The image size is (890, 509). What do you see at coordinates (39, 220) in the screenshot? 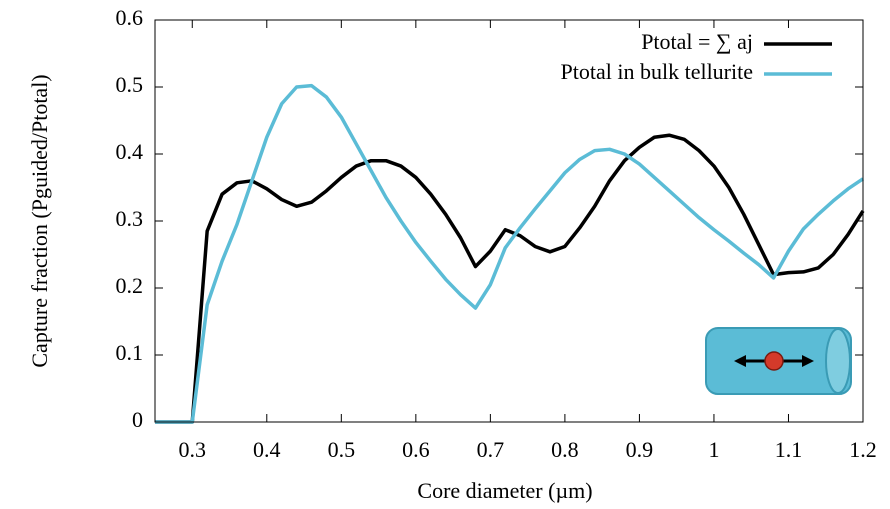
I see `y-axis-label: Capture fraction (Pguided/Ptotal)` at bounding box center [39, 220].